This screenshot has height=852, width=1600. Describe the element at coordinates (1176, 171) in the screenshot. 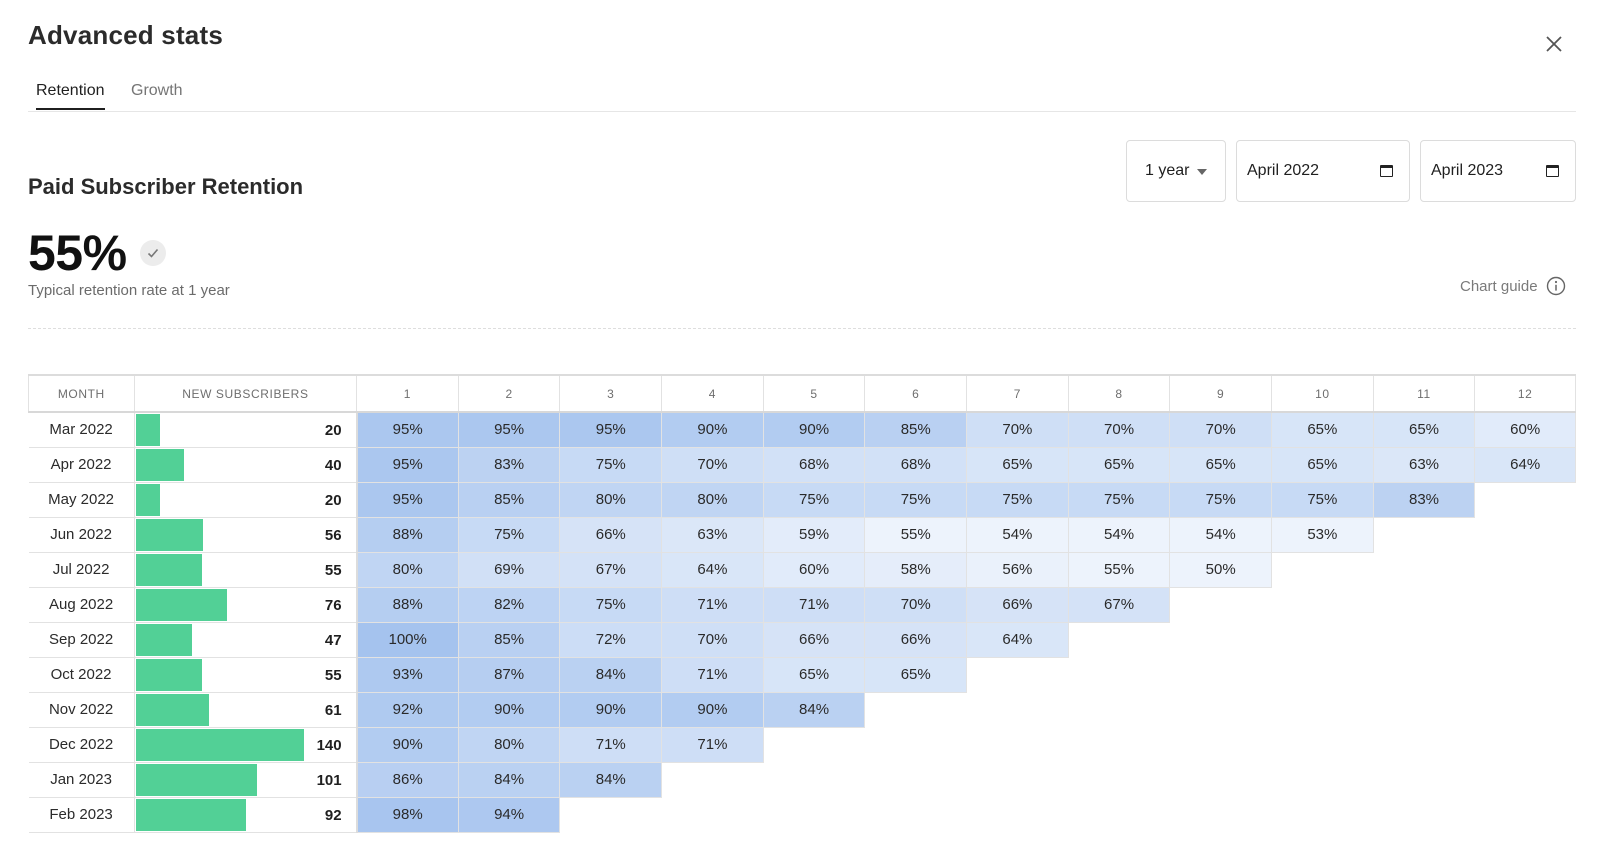

I see `range-select: 1 year` at that location.